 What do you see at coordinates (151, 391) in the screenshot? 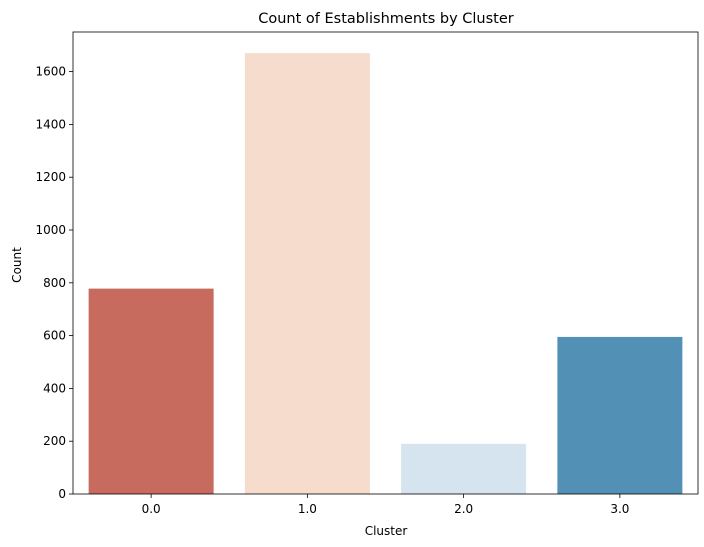
I see `bar-cluster-0.0` at bounding box center [151, 391].